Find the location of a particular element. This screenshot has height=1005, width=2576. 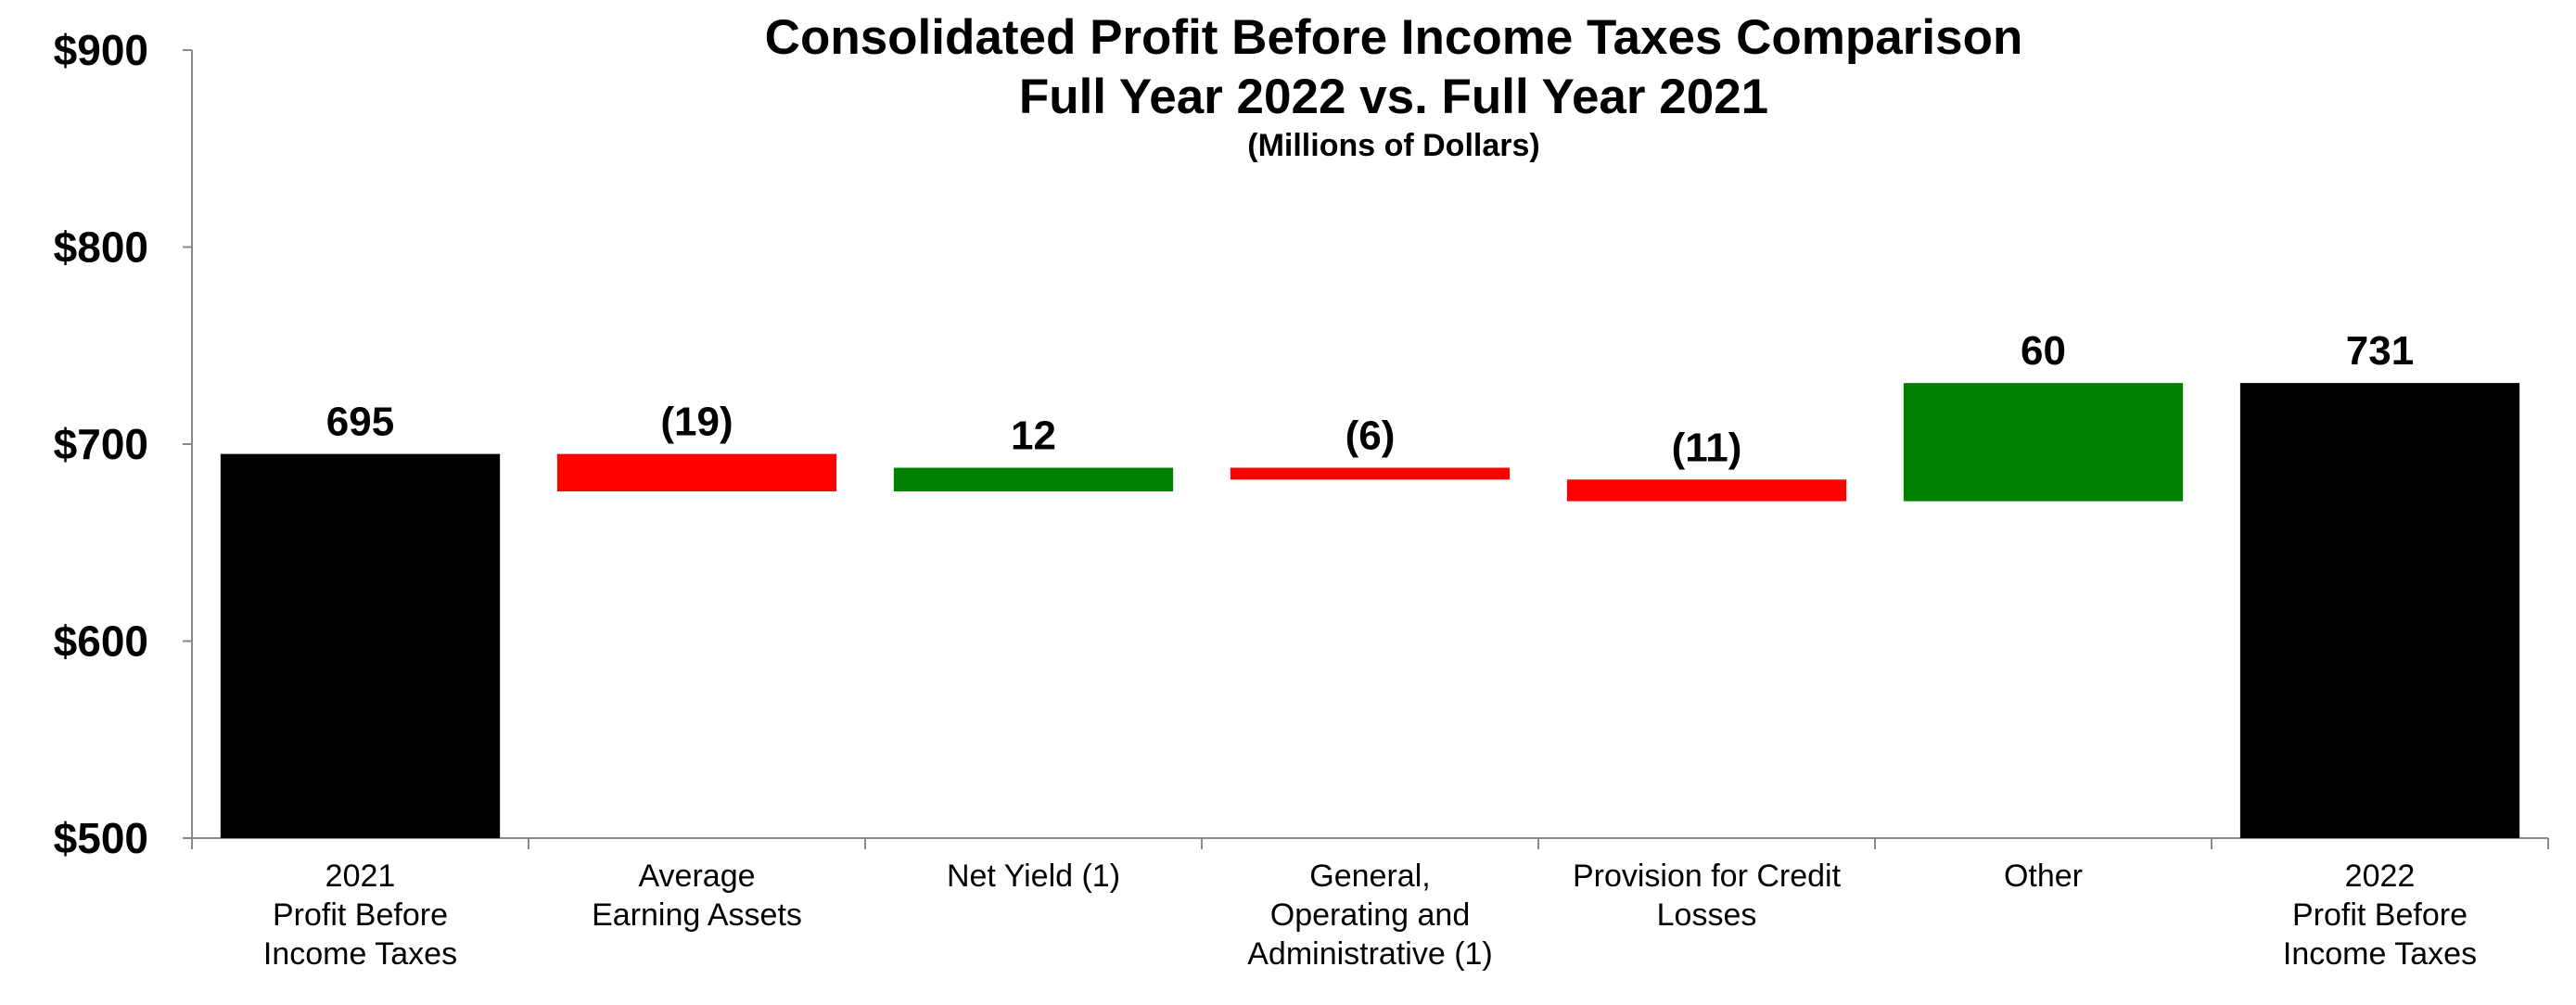

chart-subtitle: (Millions of Dollars) is located at coordinates (1393, 146).